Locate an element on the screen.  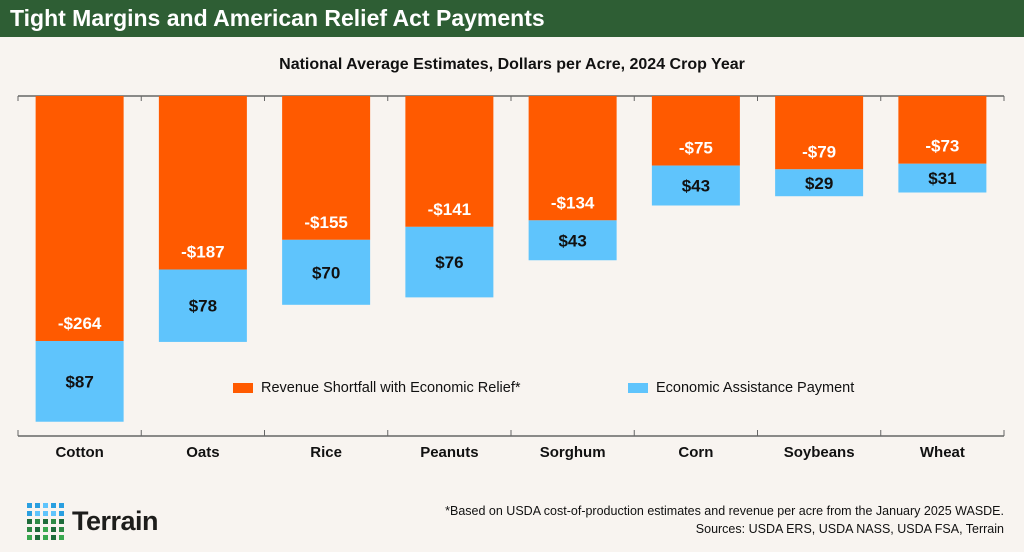
bar-shortfall-peanuts is located at coordinates (449, 161).